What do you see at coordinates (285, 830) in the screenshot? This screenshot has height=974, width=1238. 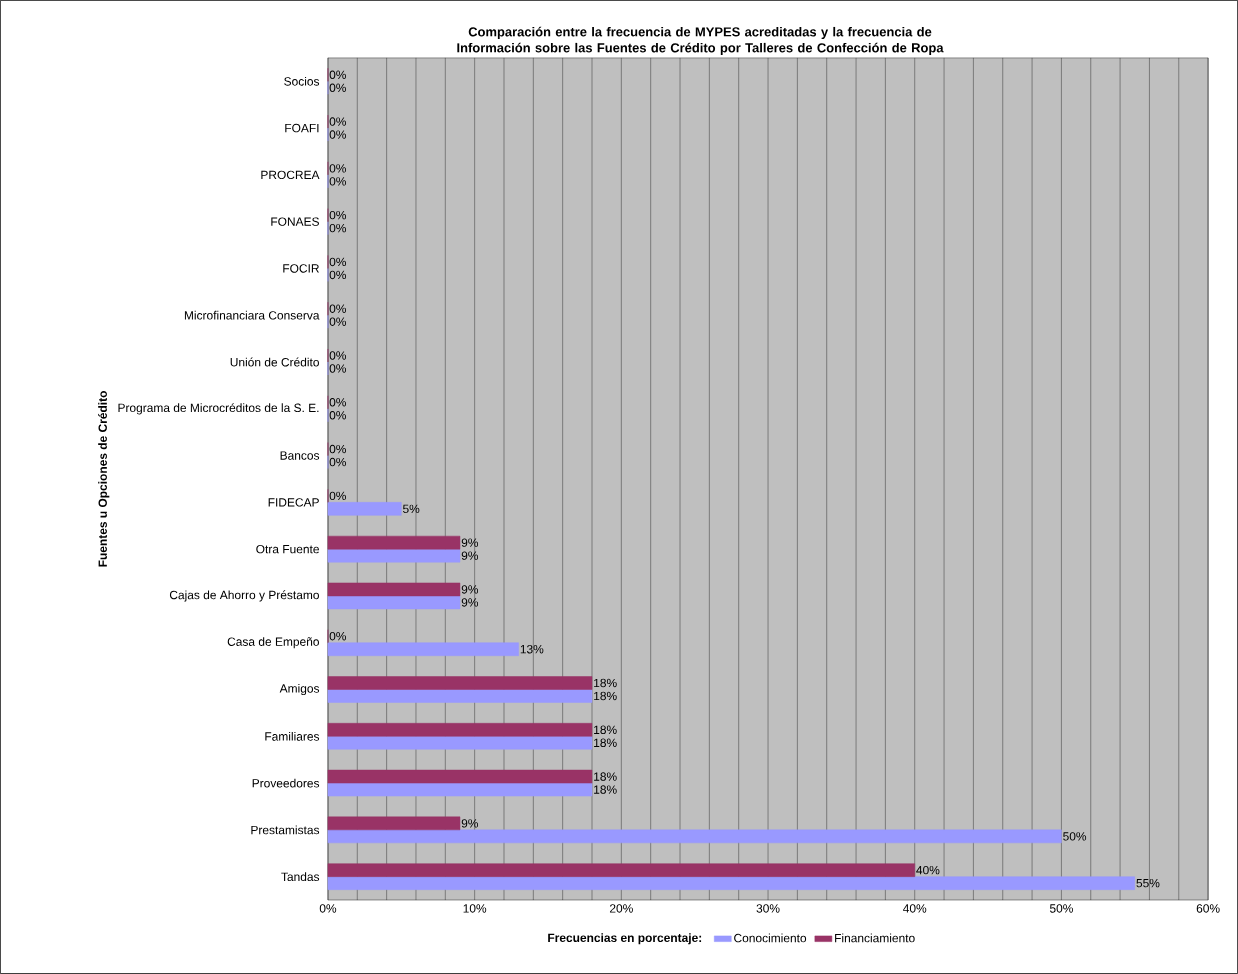 I see `y-tick-label: Prestamistas` at bounding box center [285, 830].